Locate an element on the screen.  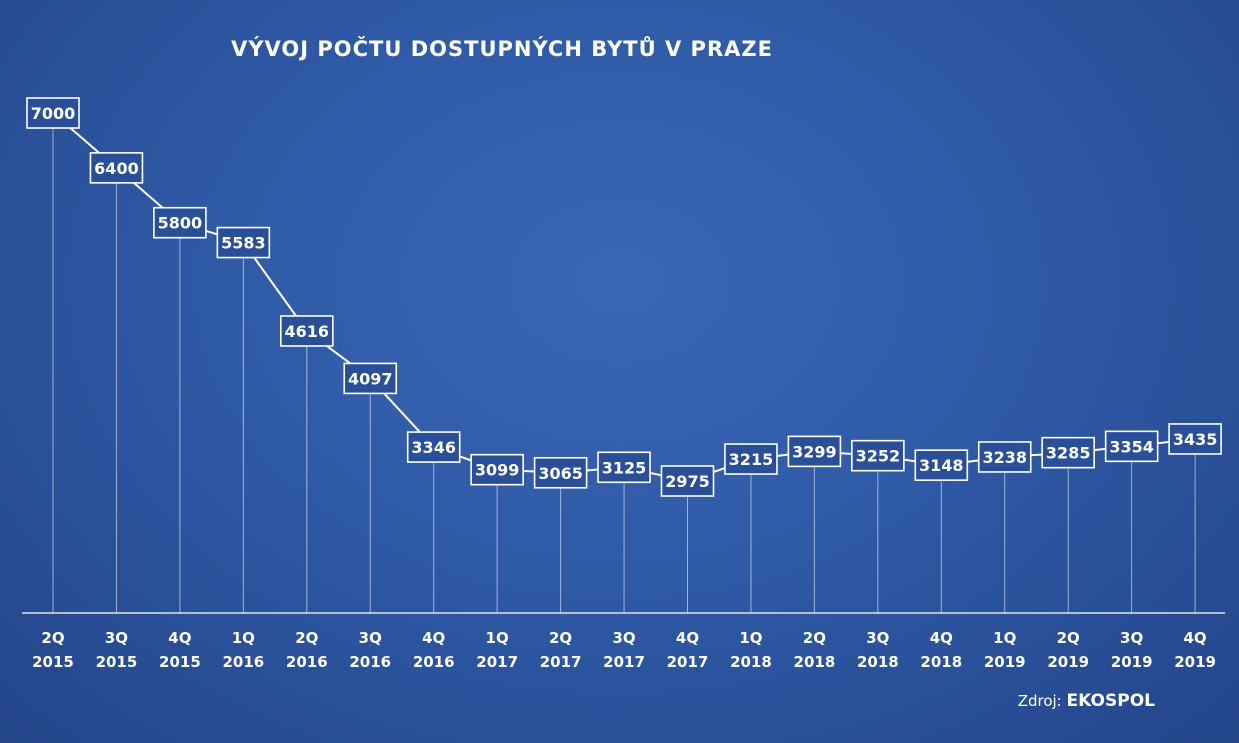
x-tick-label: 2Q 2019 is located at coordinates (1068, 650).